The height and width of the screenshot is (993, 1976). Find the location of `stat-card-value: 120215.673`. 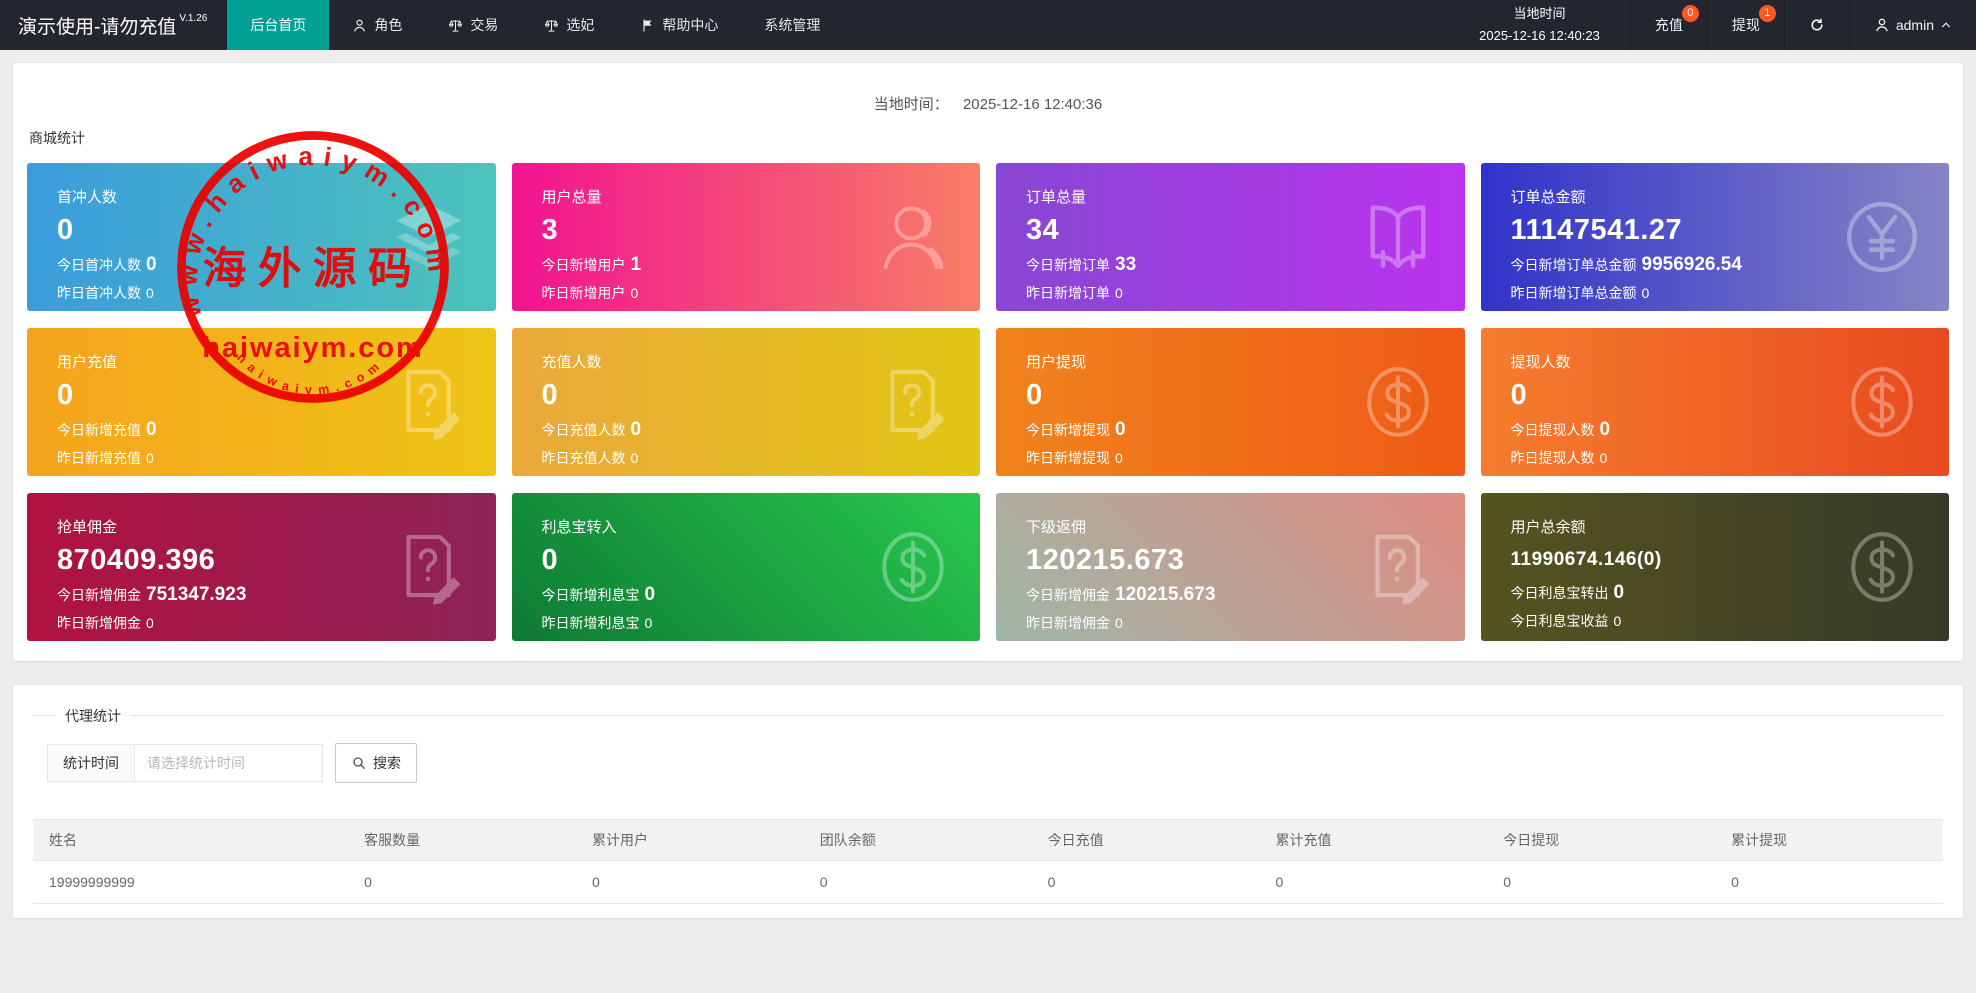

stat-card-value: 120215.673 is located at coordinates (1105, 560).